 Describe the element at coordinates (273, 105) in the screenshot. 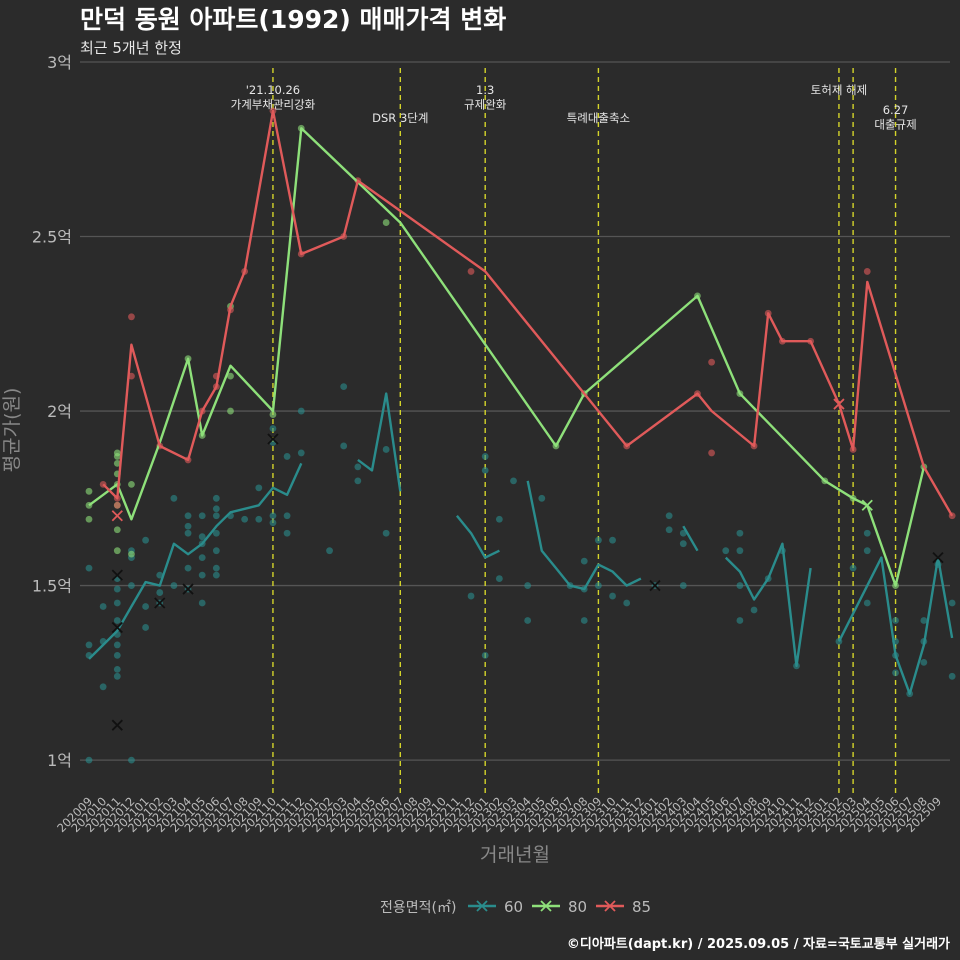

I see `event-label: 가계부채관리강화` at that location.